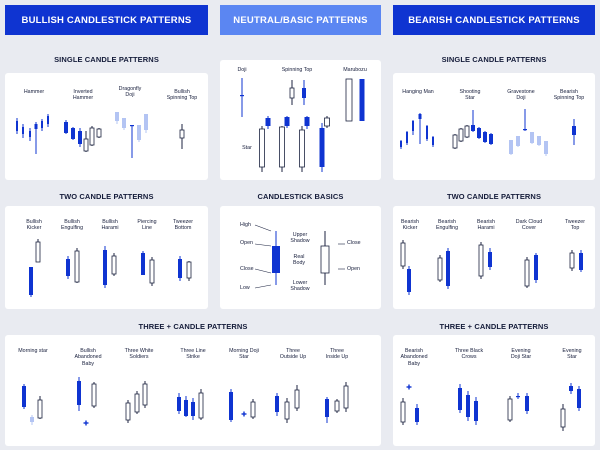 The image size is (600, 450). What do you see at coordinates (575, 225) in the screenshot?
I see `label-tweezer-top: Tweezer Top` at bounding box center [575, 225].